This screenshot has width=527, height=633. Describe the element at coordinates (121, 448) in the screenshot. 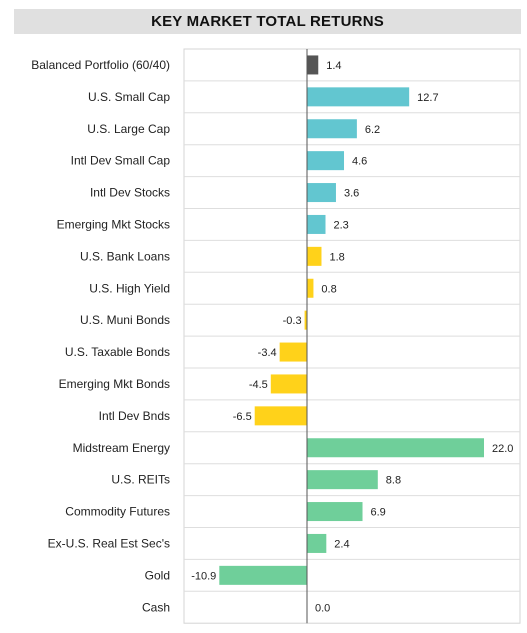

I see `category-label: Midstream Energy` at that location.